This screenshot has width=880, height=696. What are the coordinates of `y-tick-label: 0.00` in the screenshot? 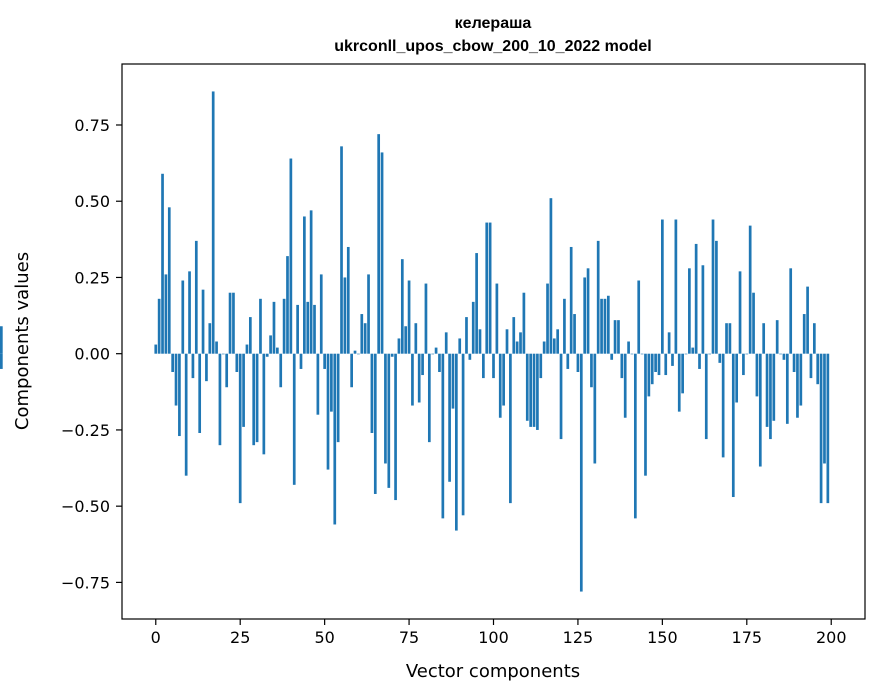 It's located at (92, 354).